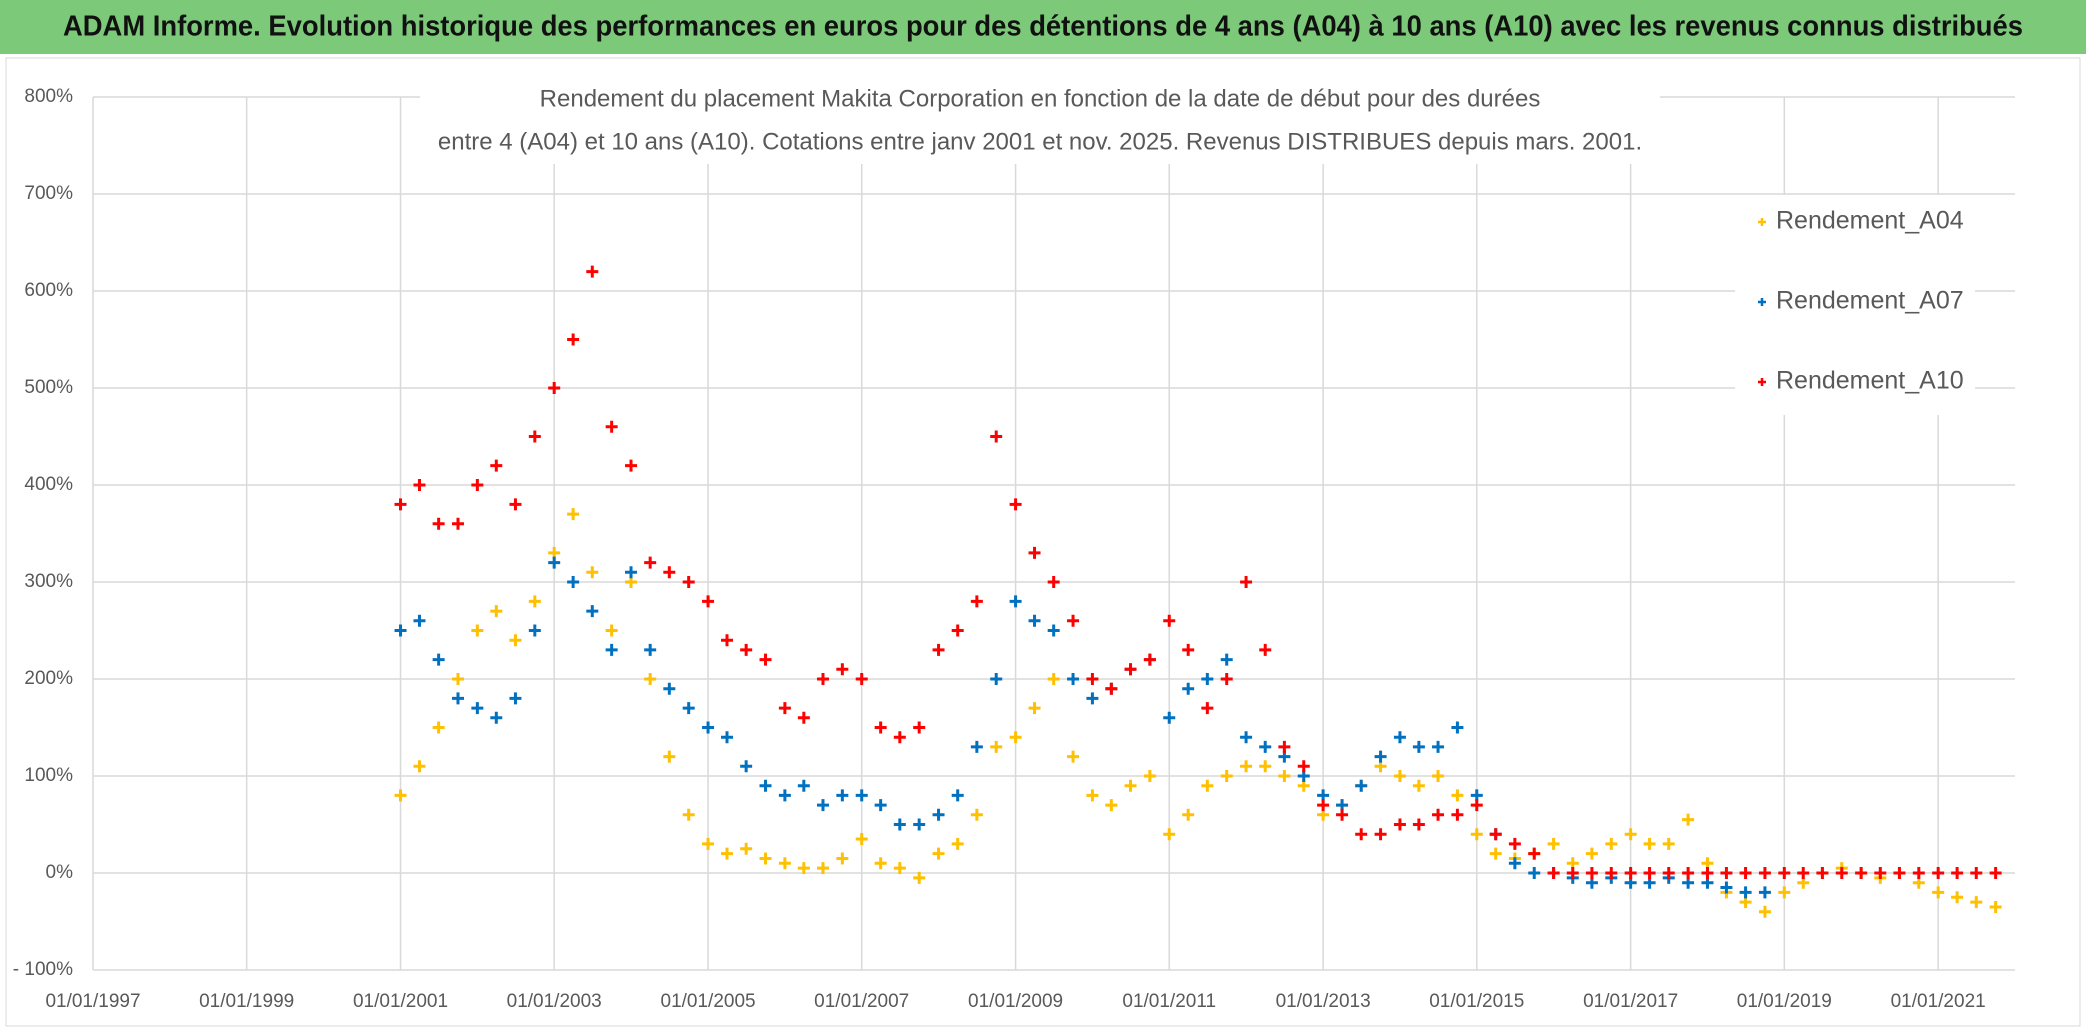  What do you see at coordinates (1762, 302) in the screenshot?
I see `legend-marker` at bounding box center [1762, 302].